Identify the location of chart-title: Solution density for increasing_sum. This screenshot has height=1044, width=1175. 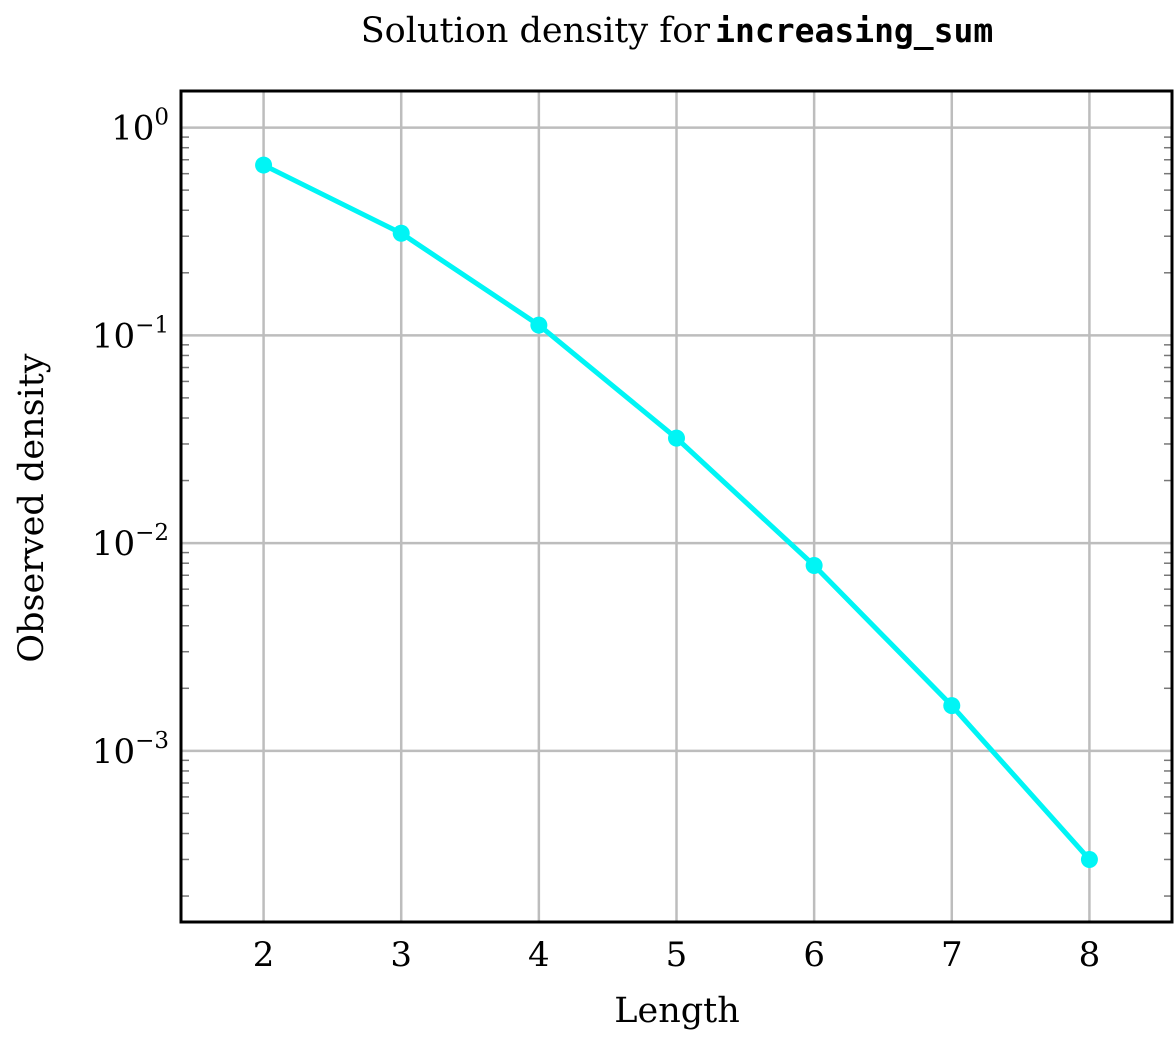
(677, 31).